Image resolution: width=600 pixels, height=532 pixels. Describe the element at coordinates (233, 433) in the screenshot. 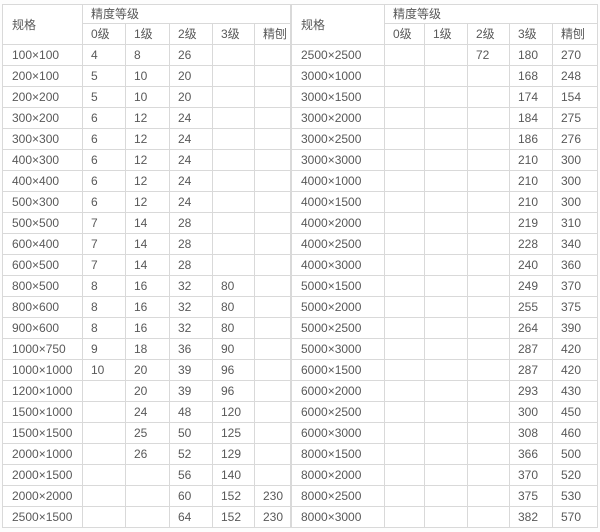

I see `value-cell: 125` at that location.